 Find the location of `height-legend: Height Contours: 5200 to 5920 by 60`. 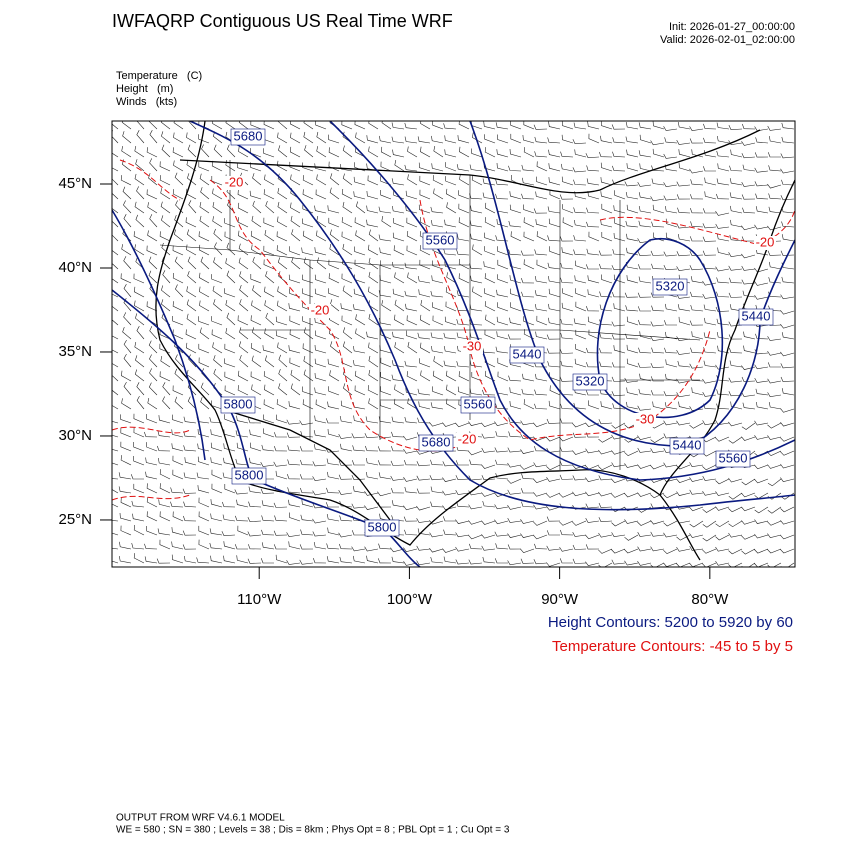

height-legend: Height Contours: 5200 to 5920 by 60 is located at coordinates (670, 622).